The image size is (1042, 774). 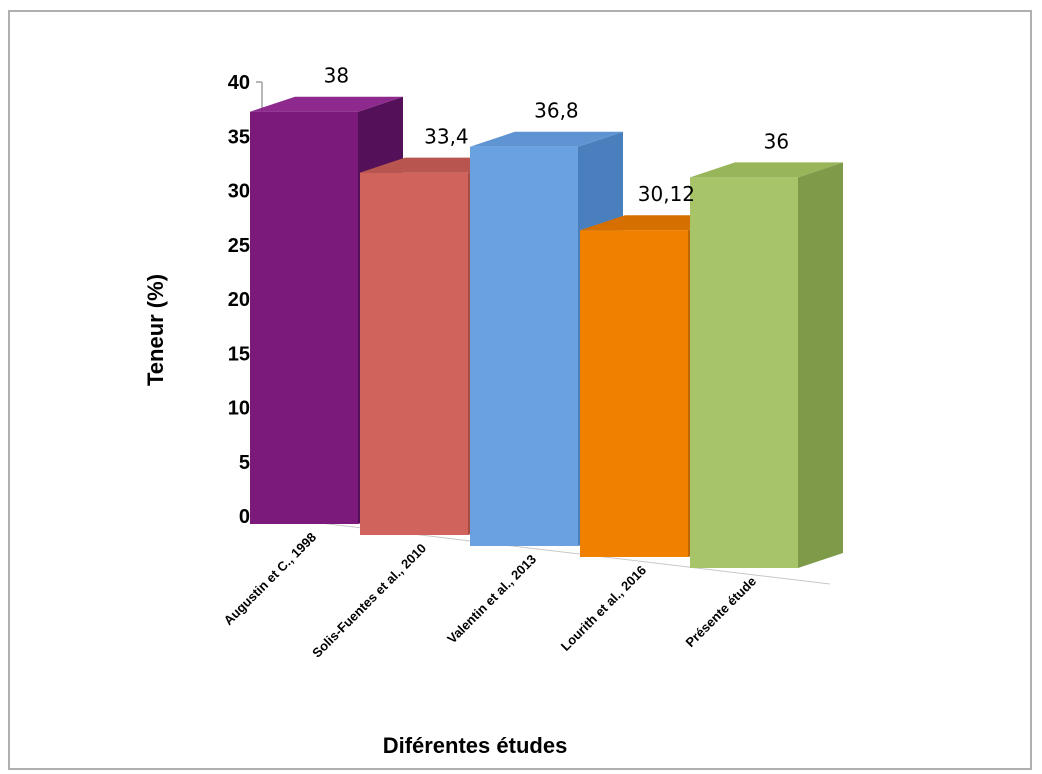 What do you see at coordinates (239, 83) in the screenshot?
I see `y-tick-label: 40` at bounding box center [239, 83].